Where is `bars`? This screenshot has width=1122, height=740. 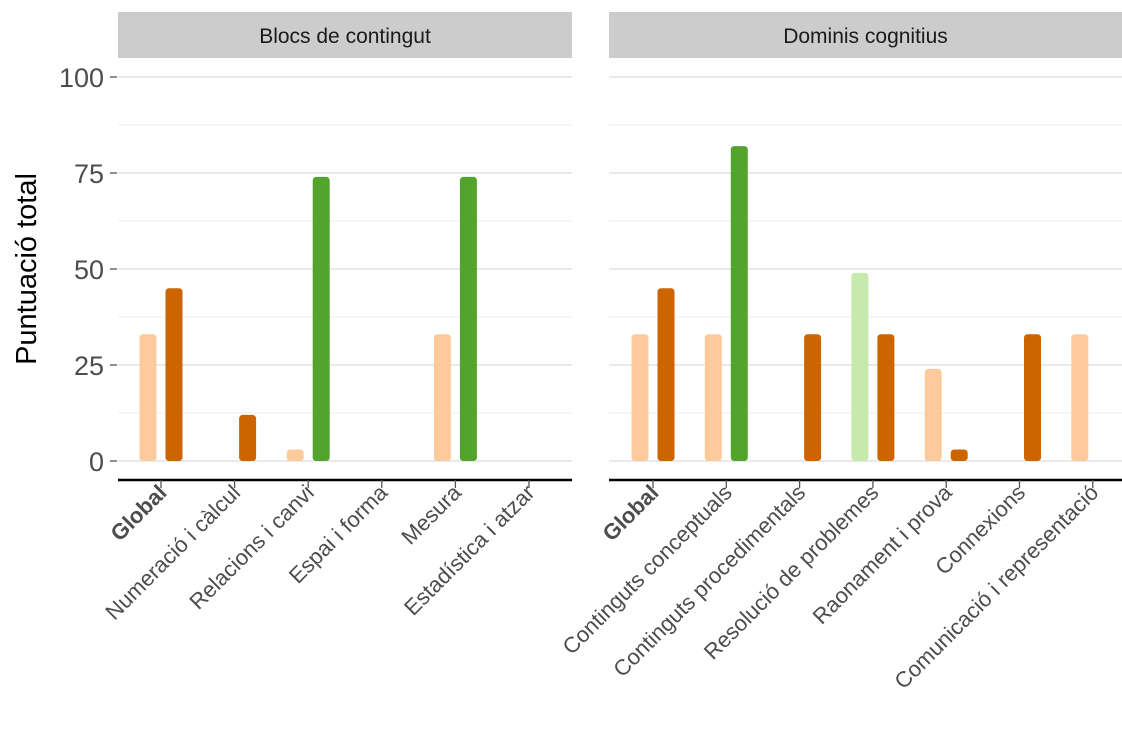
bars is located at coordinates (308, 318).